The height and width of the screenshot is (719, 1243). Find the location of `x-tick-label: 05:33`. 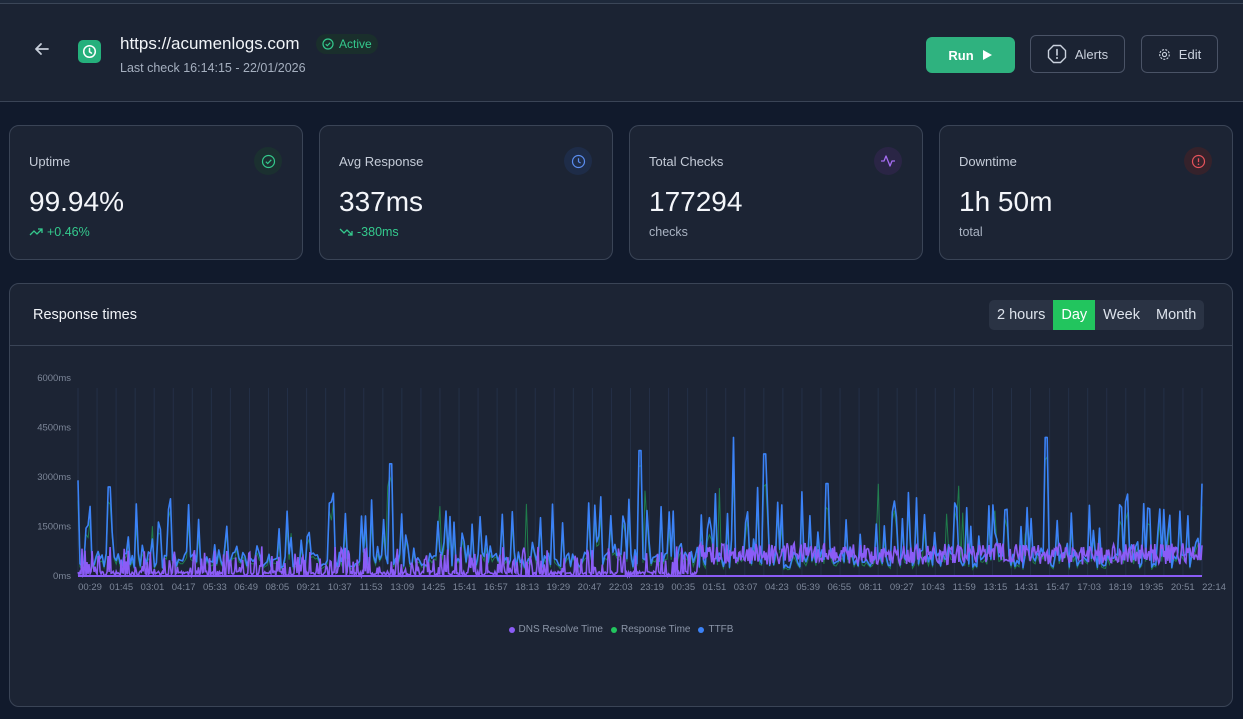

x-tick-label: 05:33 is located at coordinates (215, 587).